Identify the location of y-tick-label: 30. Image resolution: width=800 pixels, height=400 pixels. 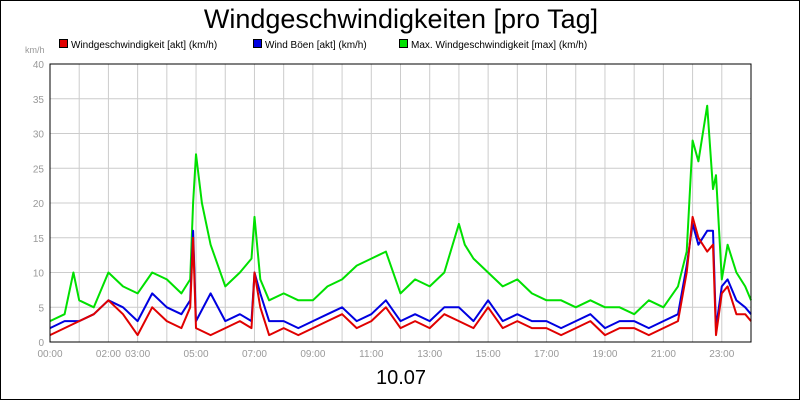
(39, 135).